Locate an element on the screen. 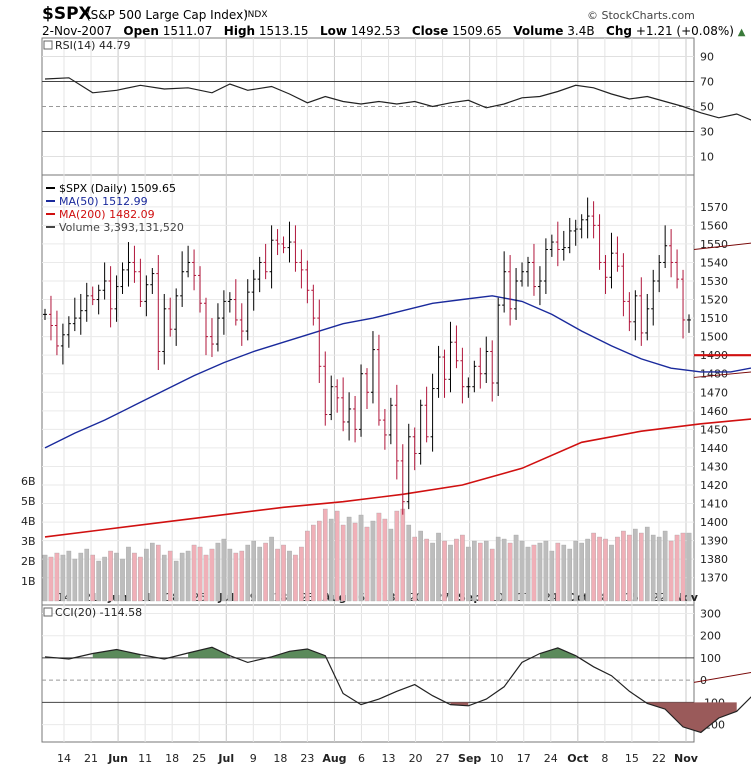 The width and height of the screenshot is (751, 772). price-tick-label: 1400 is located at coordinates (714, 522).